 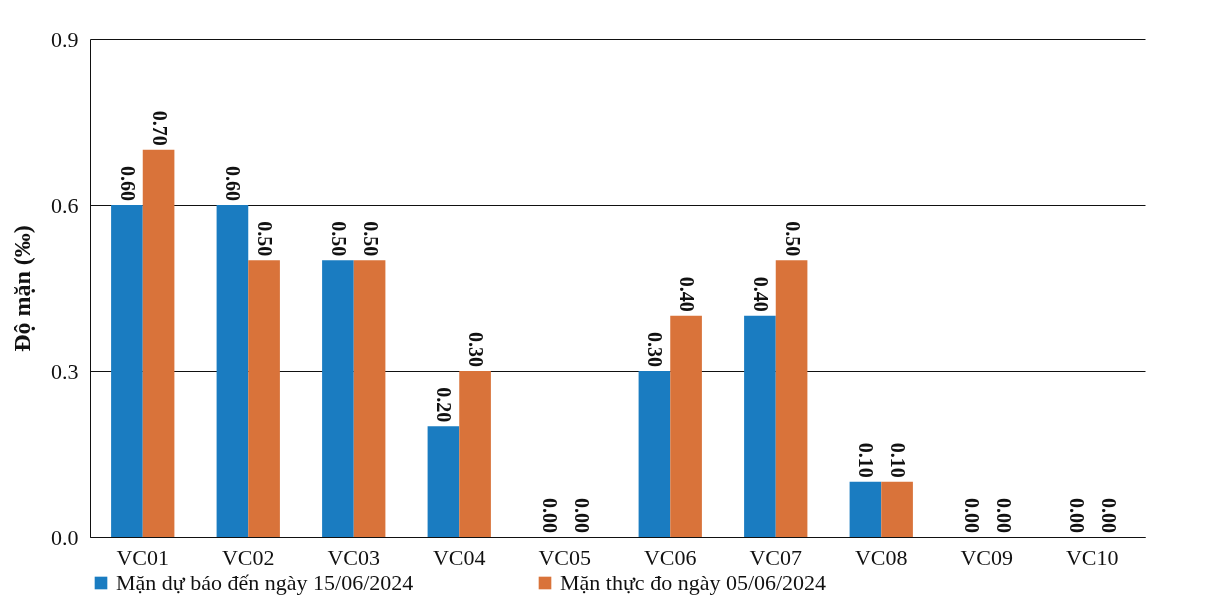 What do you see at coordinates (670, 557) in the screenshot?
I see `x-tick-label: VC06` at bounding box center [670, 557].